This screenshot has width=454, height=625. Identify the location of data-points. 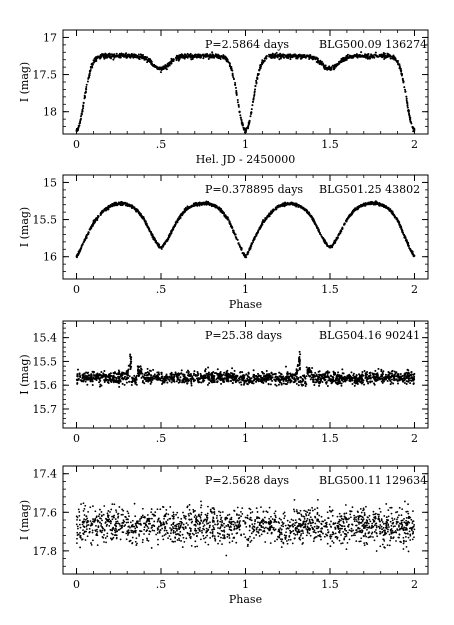
(245, 229).